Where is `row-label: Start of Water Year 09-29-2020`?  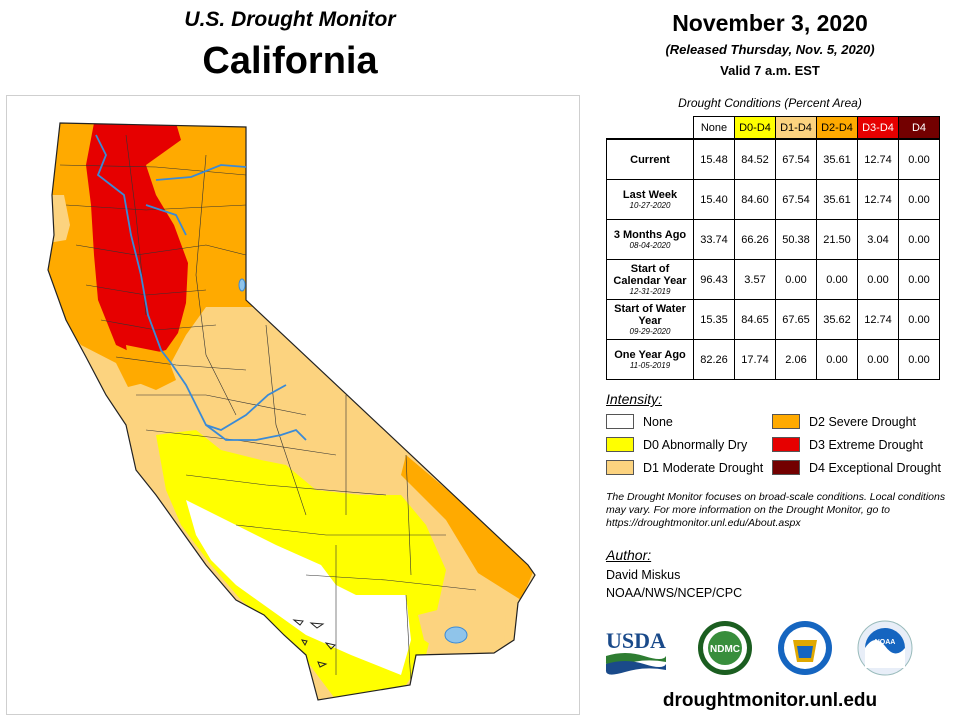 row-label: Start of Water Year 09-29-2020 is located at coordinates (650, 319).